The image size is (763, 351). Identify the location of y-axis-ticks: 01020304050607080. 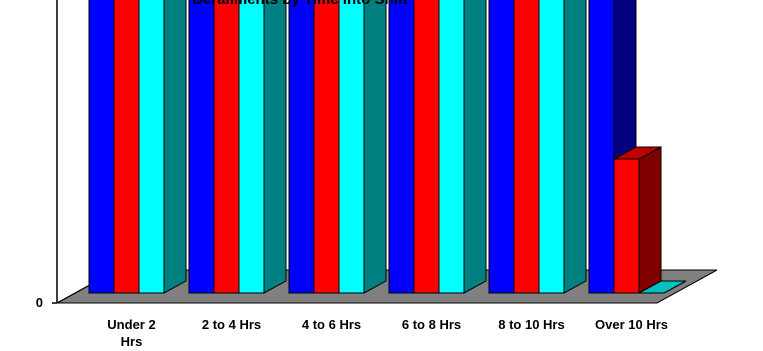
(39, 302).